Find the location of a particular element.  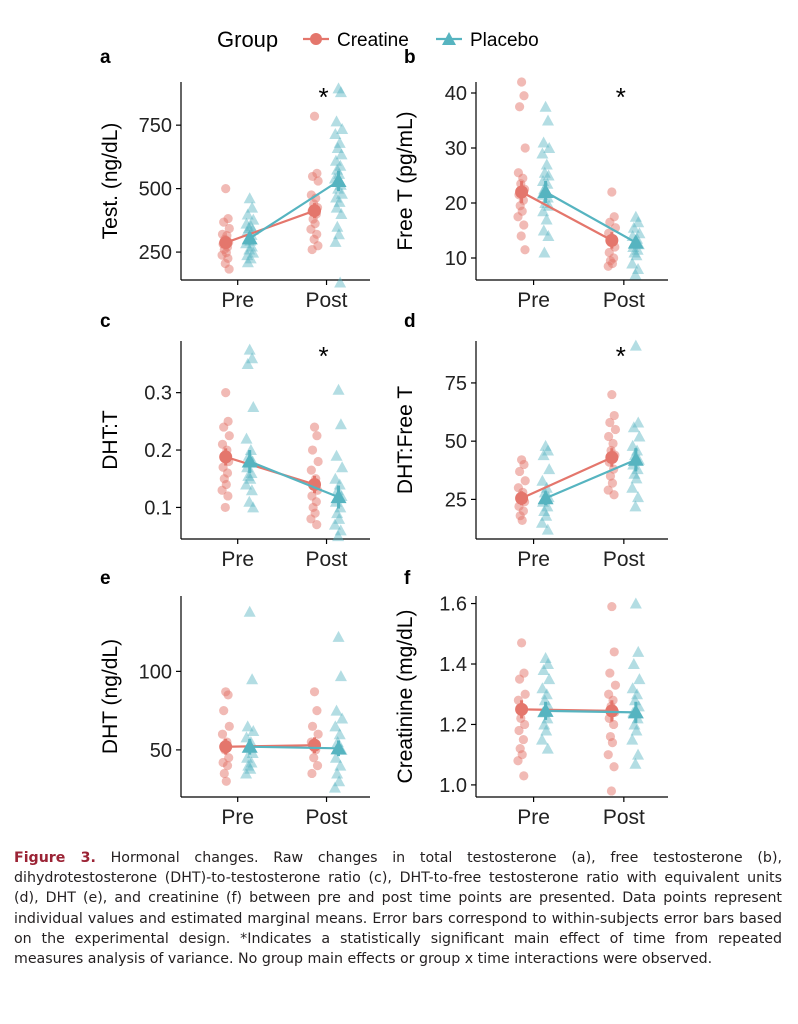

y-tick-label: 1.2 is located at coordinates (453, 725).